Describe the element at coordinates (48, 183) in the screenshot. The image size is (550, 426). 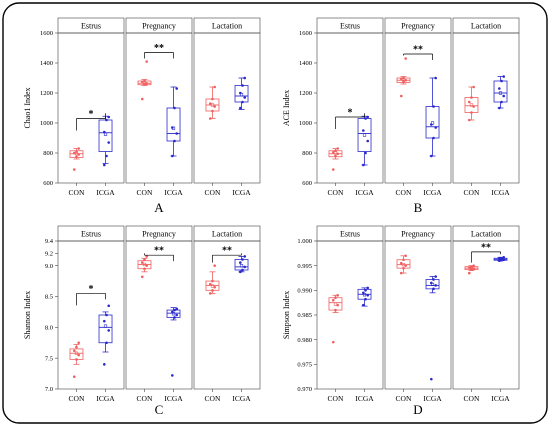
I see `y-tick-label: 600` at that location.